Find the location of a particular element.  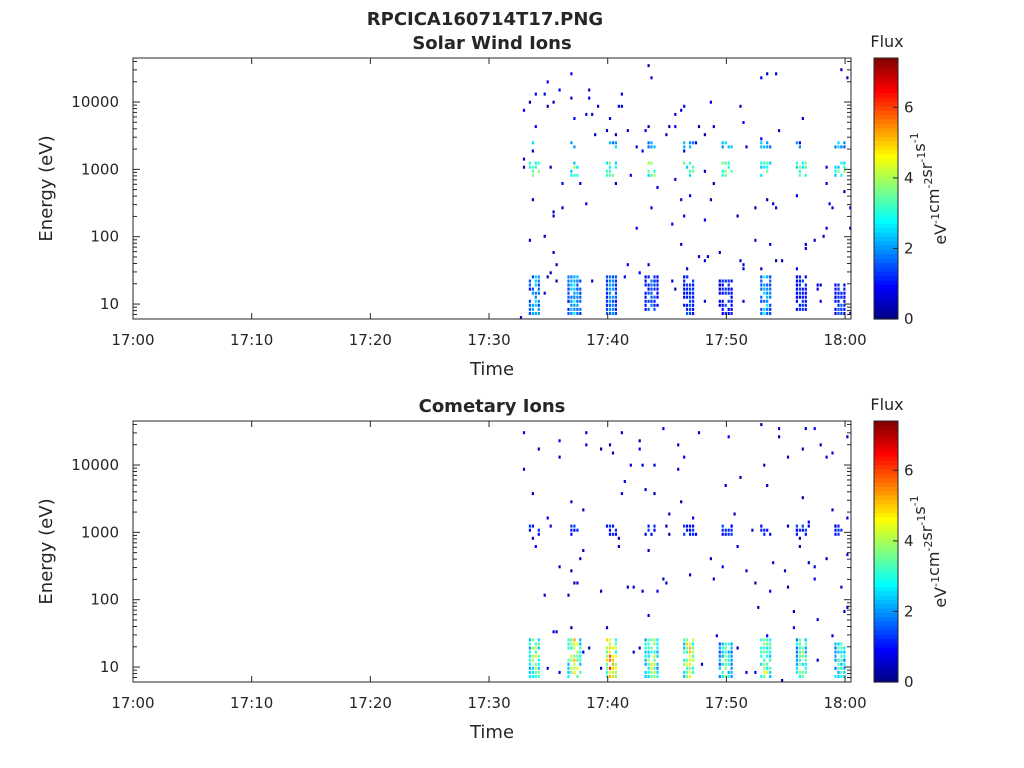

x-axis-label: Time is located at coordinates (491, 369).